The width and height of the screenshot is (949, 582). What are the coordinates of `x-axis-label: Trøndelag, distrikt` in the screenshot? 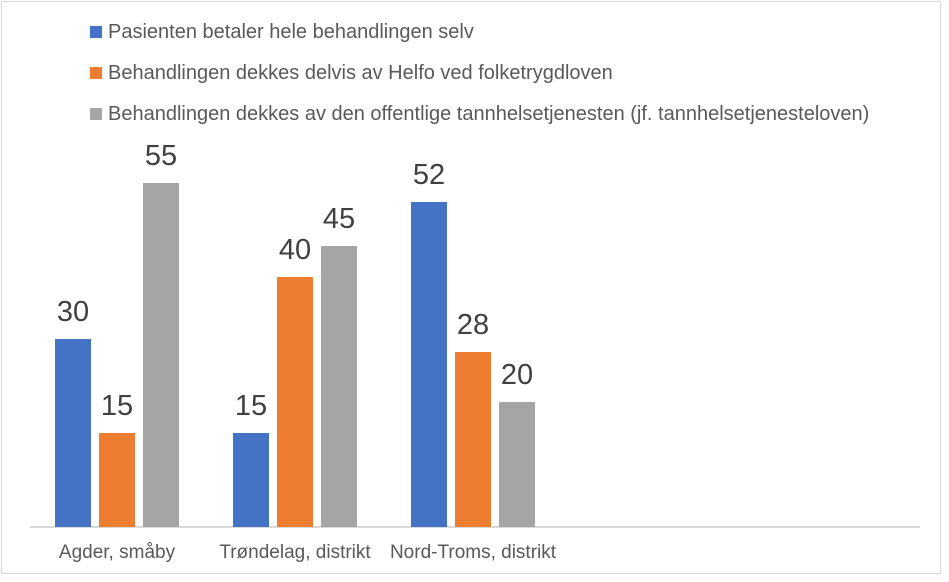 It's located at (295, 552).